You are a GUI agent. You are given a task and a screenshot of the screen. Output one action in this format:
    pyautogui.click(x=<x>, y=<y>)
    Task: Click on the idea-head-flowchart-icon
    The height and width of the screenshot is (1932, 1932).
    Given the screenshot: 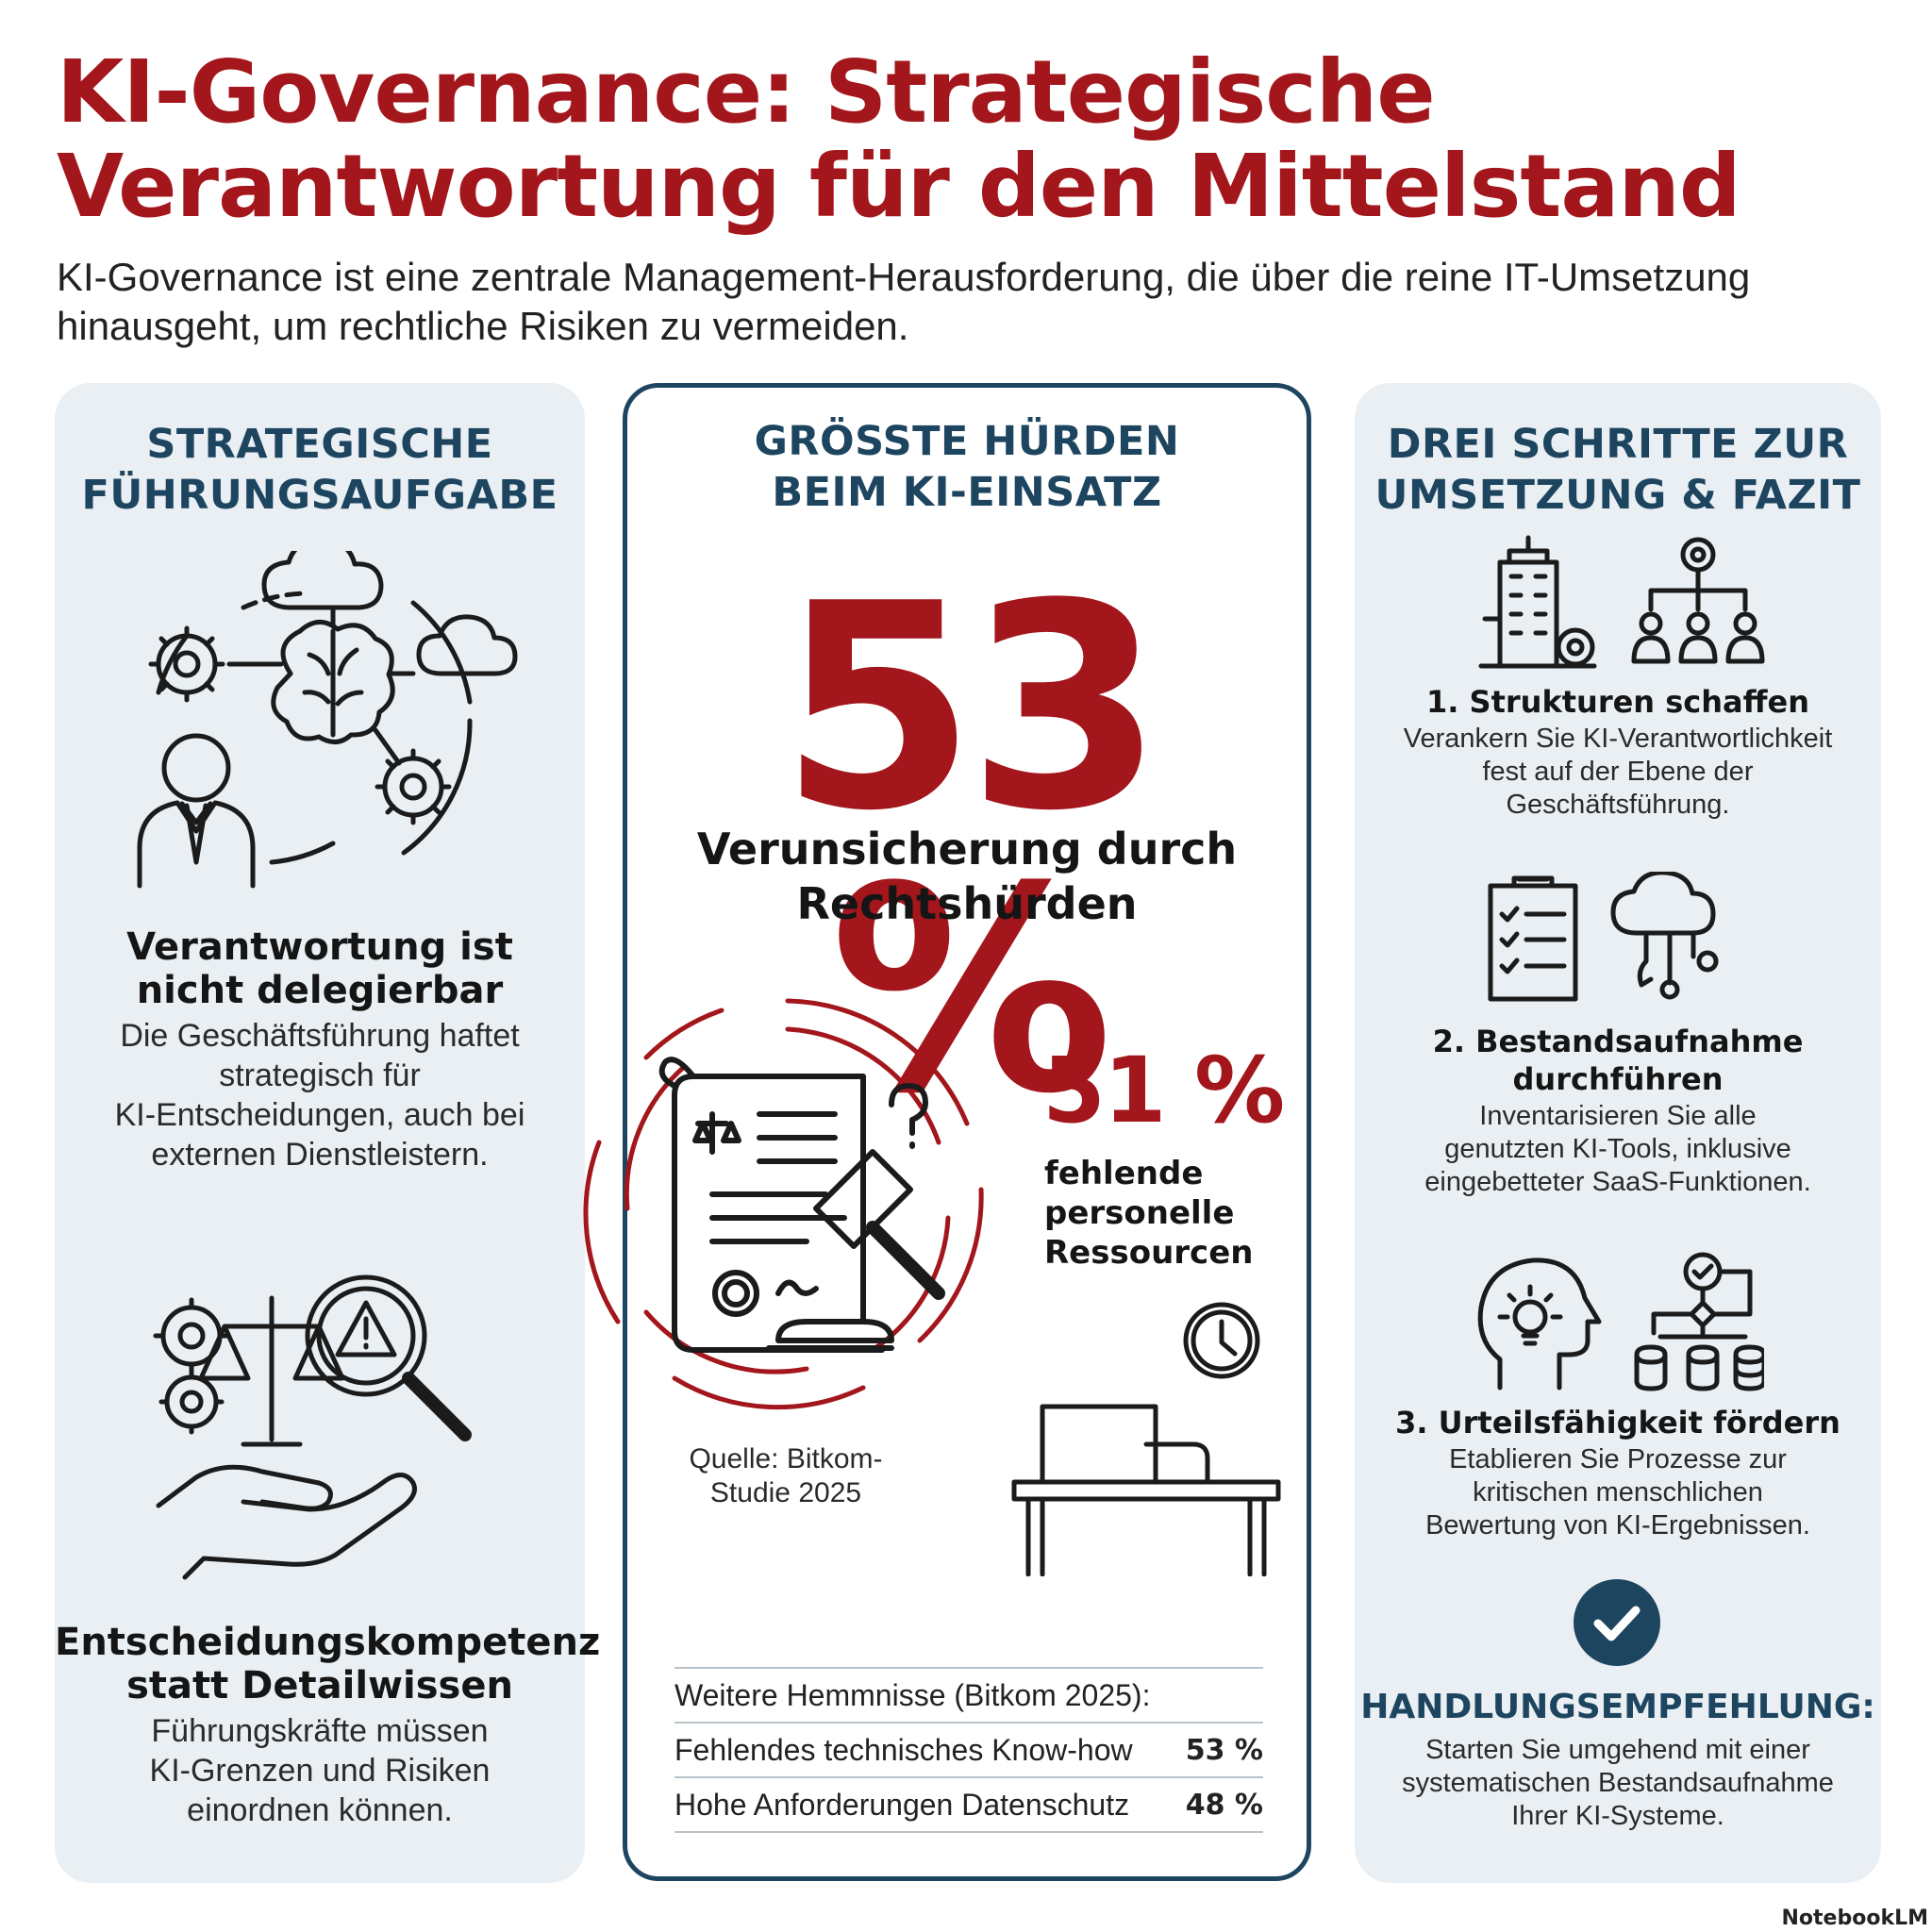 What is the action you would take?
    pyautogui.click(x=1618, y=1321)
    